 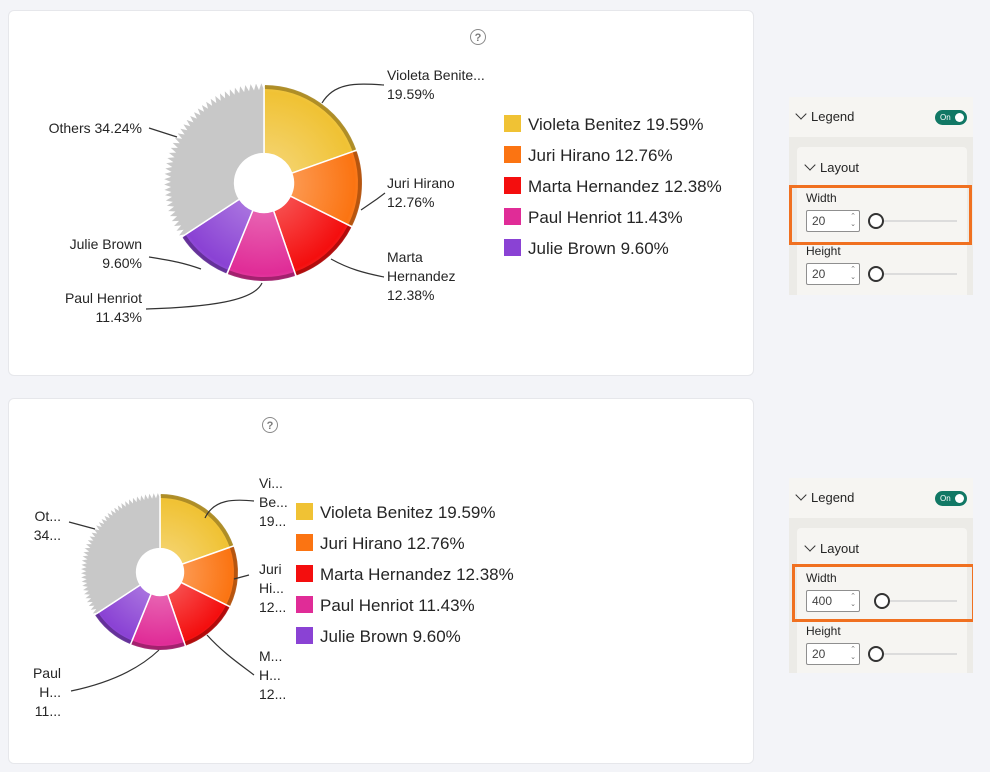 I want to click on width-spinbox: 20 ⌃ ⌄, so click(x=833, y=221).